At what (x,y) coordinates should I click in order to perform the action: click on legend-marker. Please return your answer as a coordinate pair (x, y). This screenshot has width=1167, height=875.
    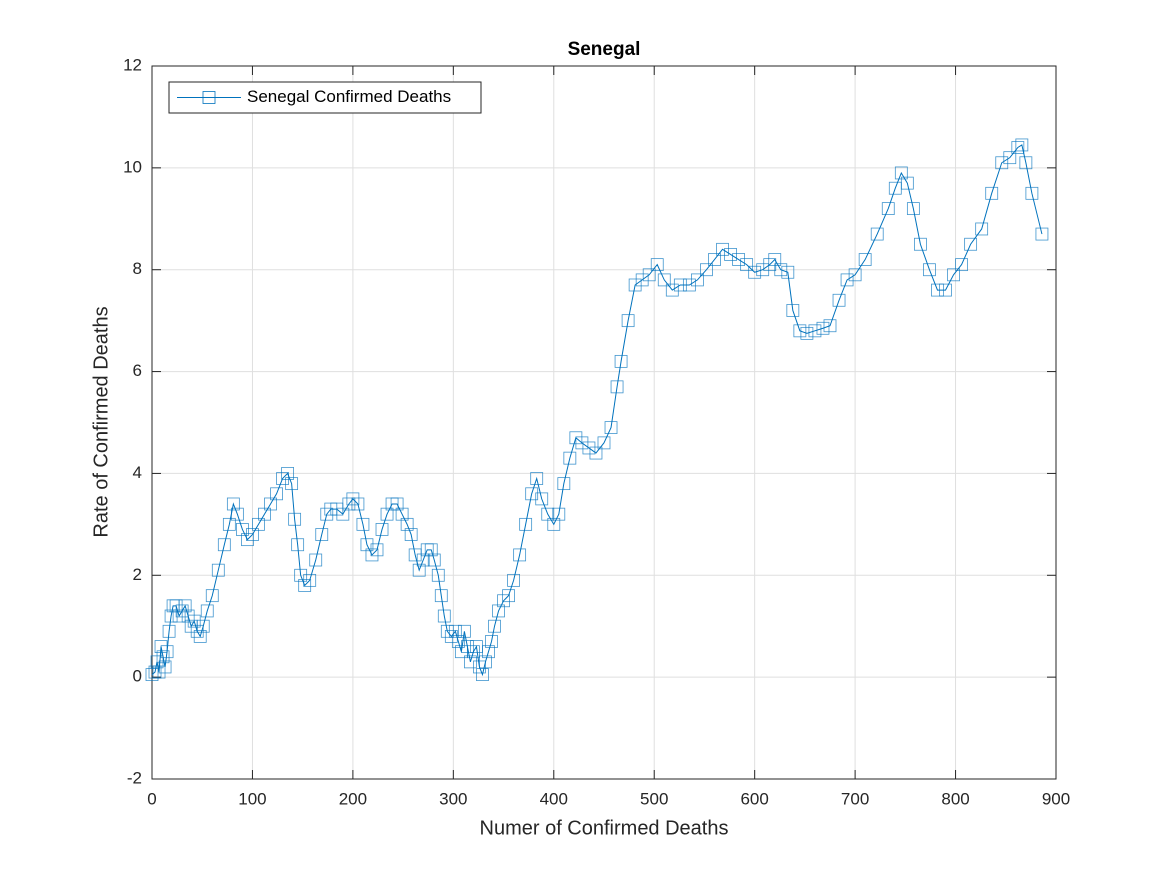
    Looking at the image, I should click on (209, 97).